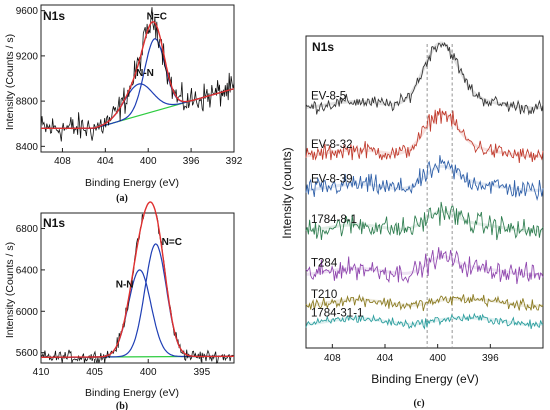 This screenshot has height=410, width=550. Describe the element at coordinates (424, 379) in the screenshot. I see `panel-c-xlabel: Binding Energy (eV)` at that location.